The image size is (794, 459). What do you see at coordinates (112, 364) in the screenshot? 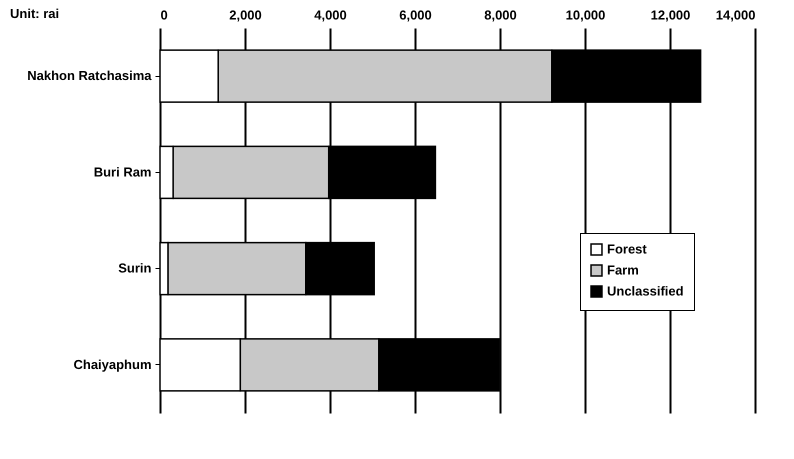
I see `y-tick-label: Chaiyaphum` at bounding box center [112, 364].